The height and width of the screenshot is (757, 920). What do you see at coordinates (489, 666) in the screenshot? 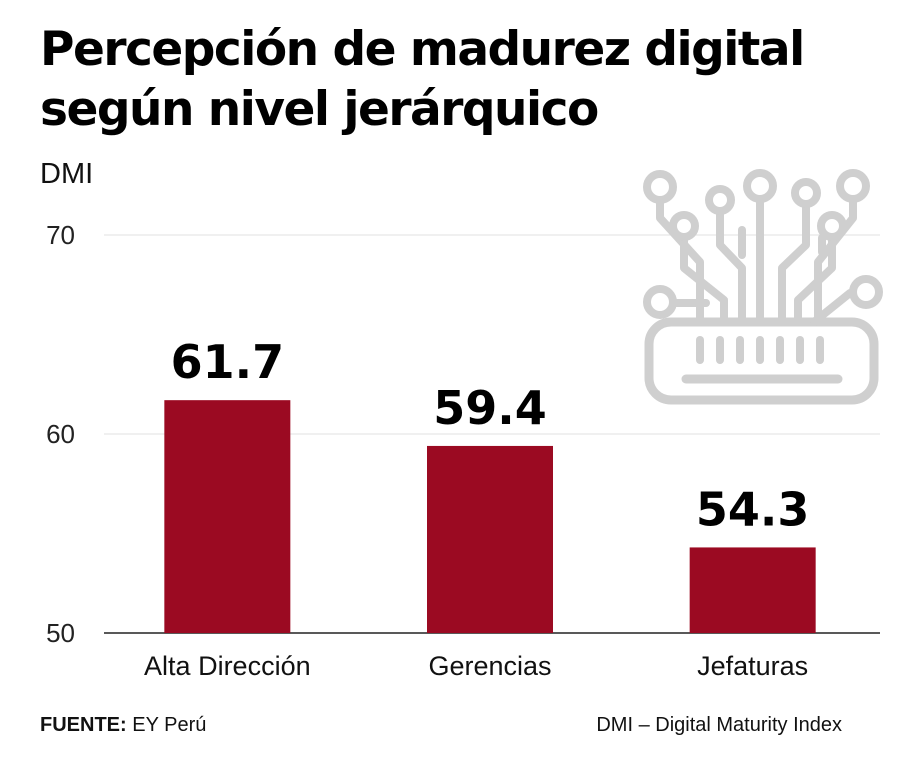
I see `x-tick-label: Gerencias` at bounding box center [489, 666].